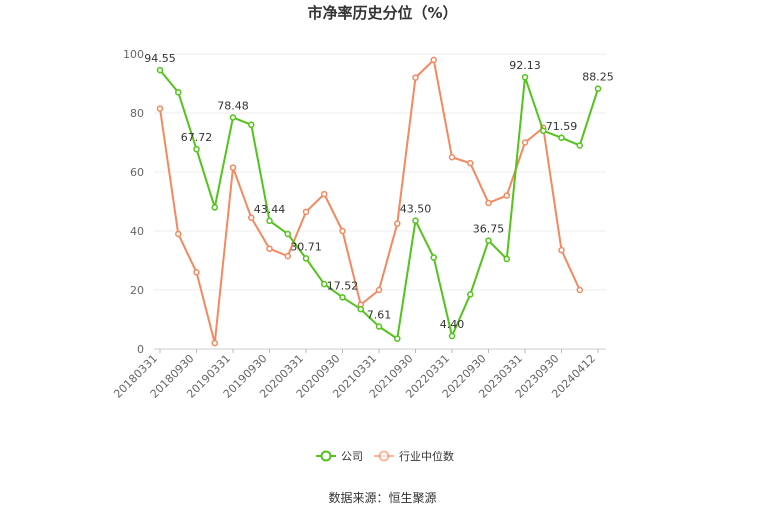 The width and height of the screenshot is (765, 517). I want to click on y-tick-label: 40, so click(137, 231).